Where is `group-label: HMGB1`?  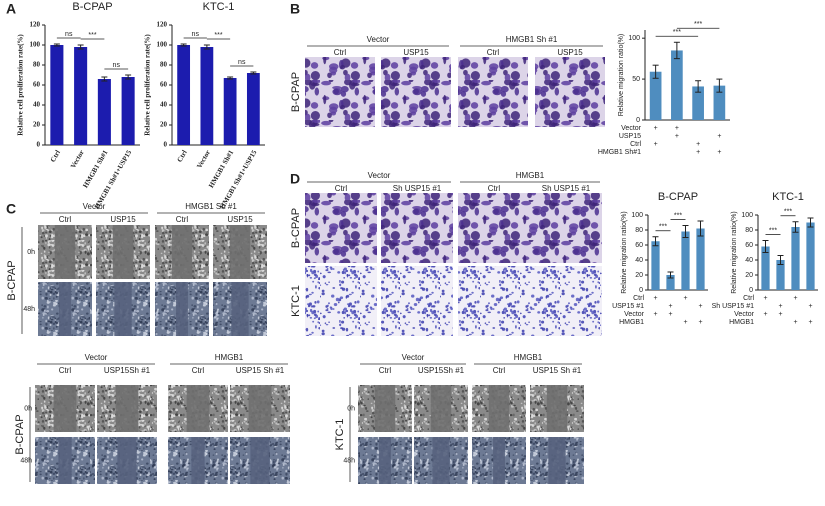 group-label: HMGB1 is located at coordinates (530, 175).